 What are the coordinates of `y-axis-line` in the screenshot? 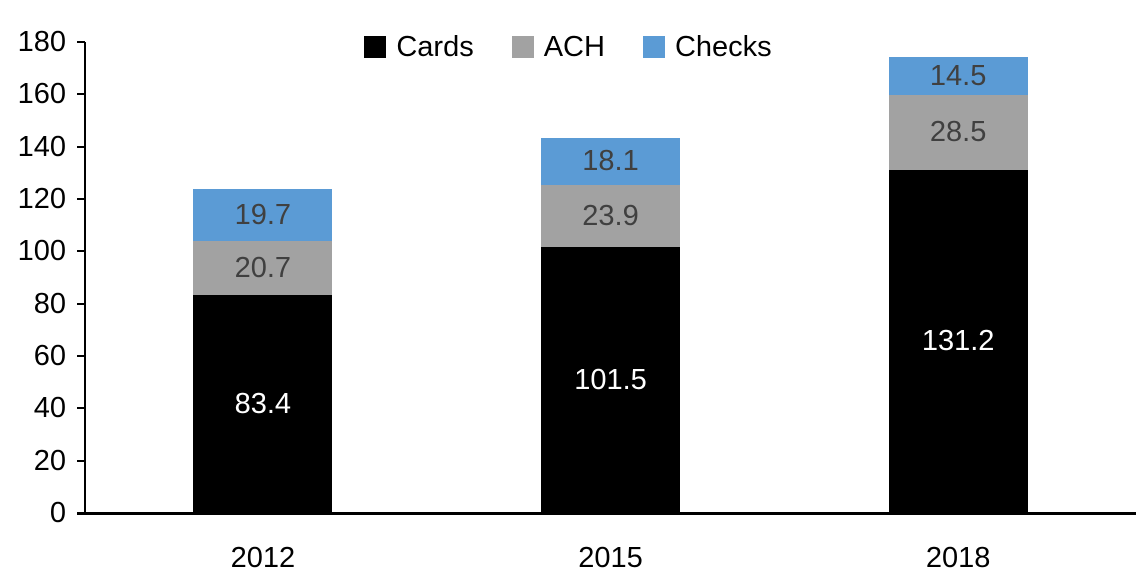 It's located at (85, 277).